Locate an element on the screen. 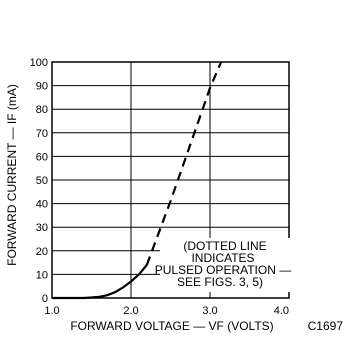  y-tick-label: 80 is located at coordinates (42, 110).